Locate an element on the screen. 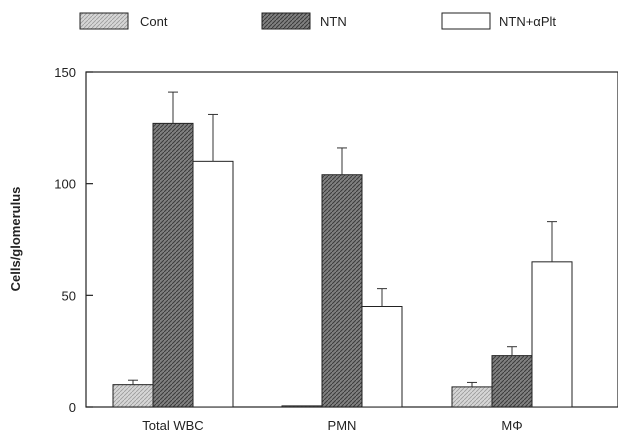 Image resolution: width=618 pixels, height=437 pixels. legend-item-ntn-aplt: NTN+αPlt is located at coordinates (498, 21).